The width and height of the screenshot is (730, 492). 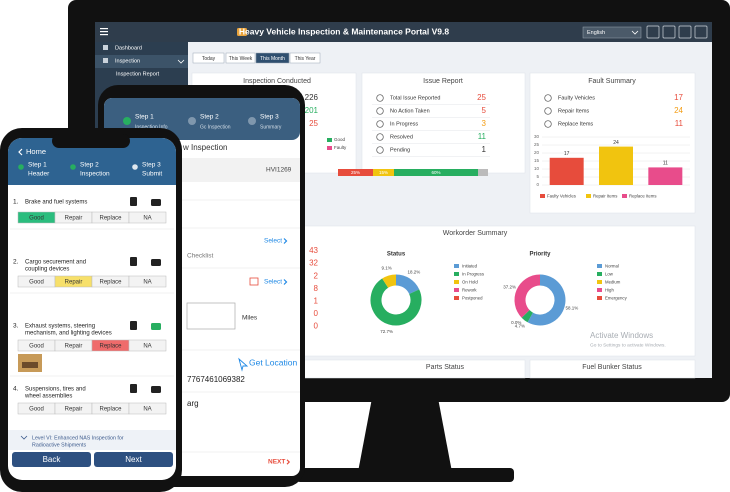 What do you see at coordinates (92, 172) in the screenshot?
I see `phone-header-fill` at bounding box center [92, 172].